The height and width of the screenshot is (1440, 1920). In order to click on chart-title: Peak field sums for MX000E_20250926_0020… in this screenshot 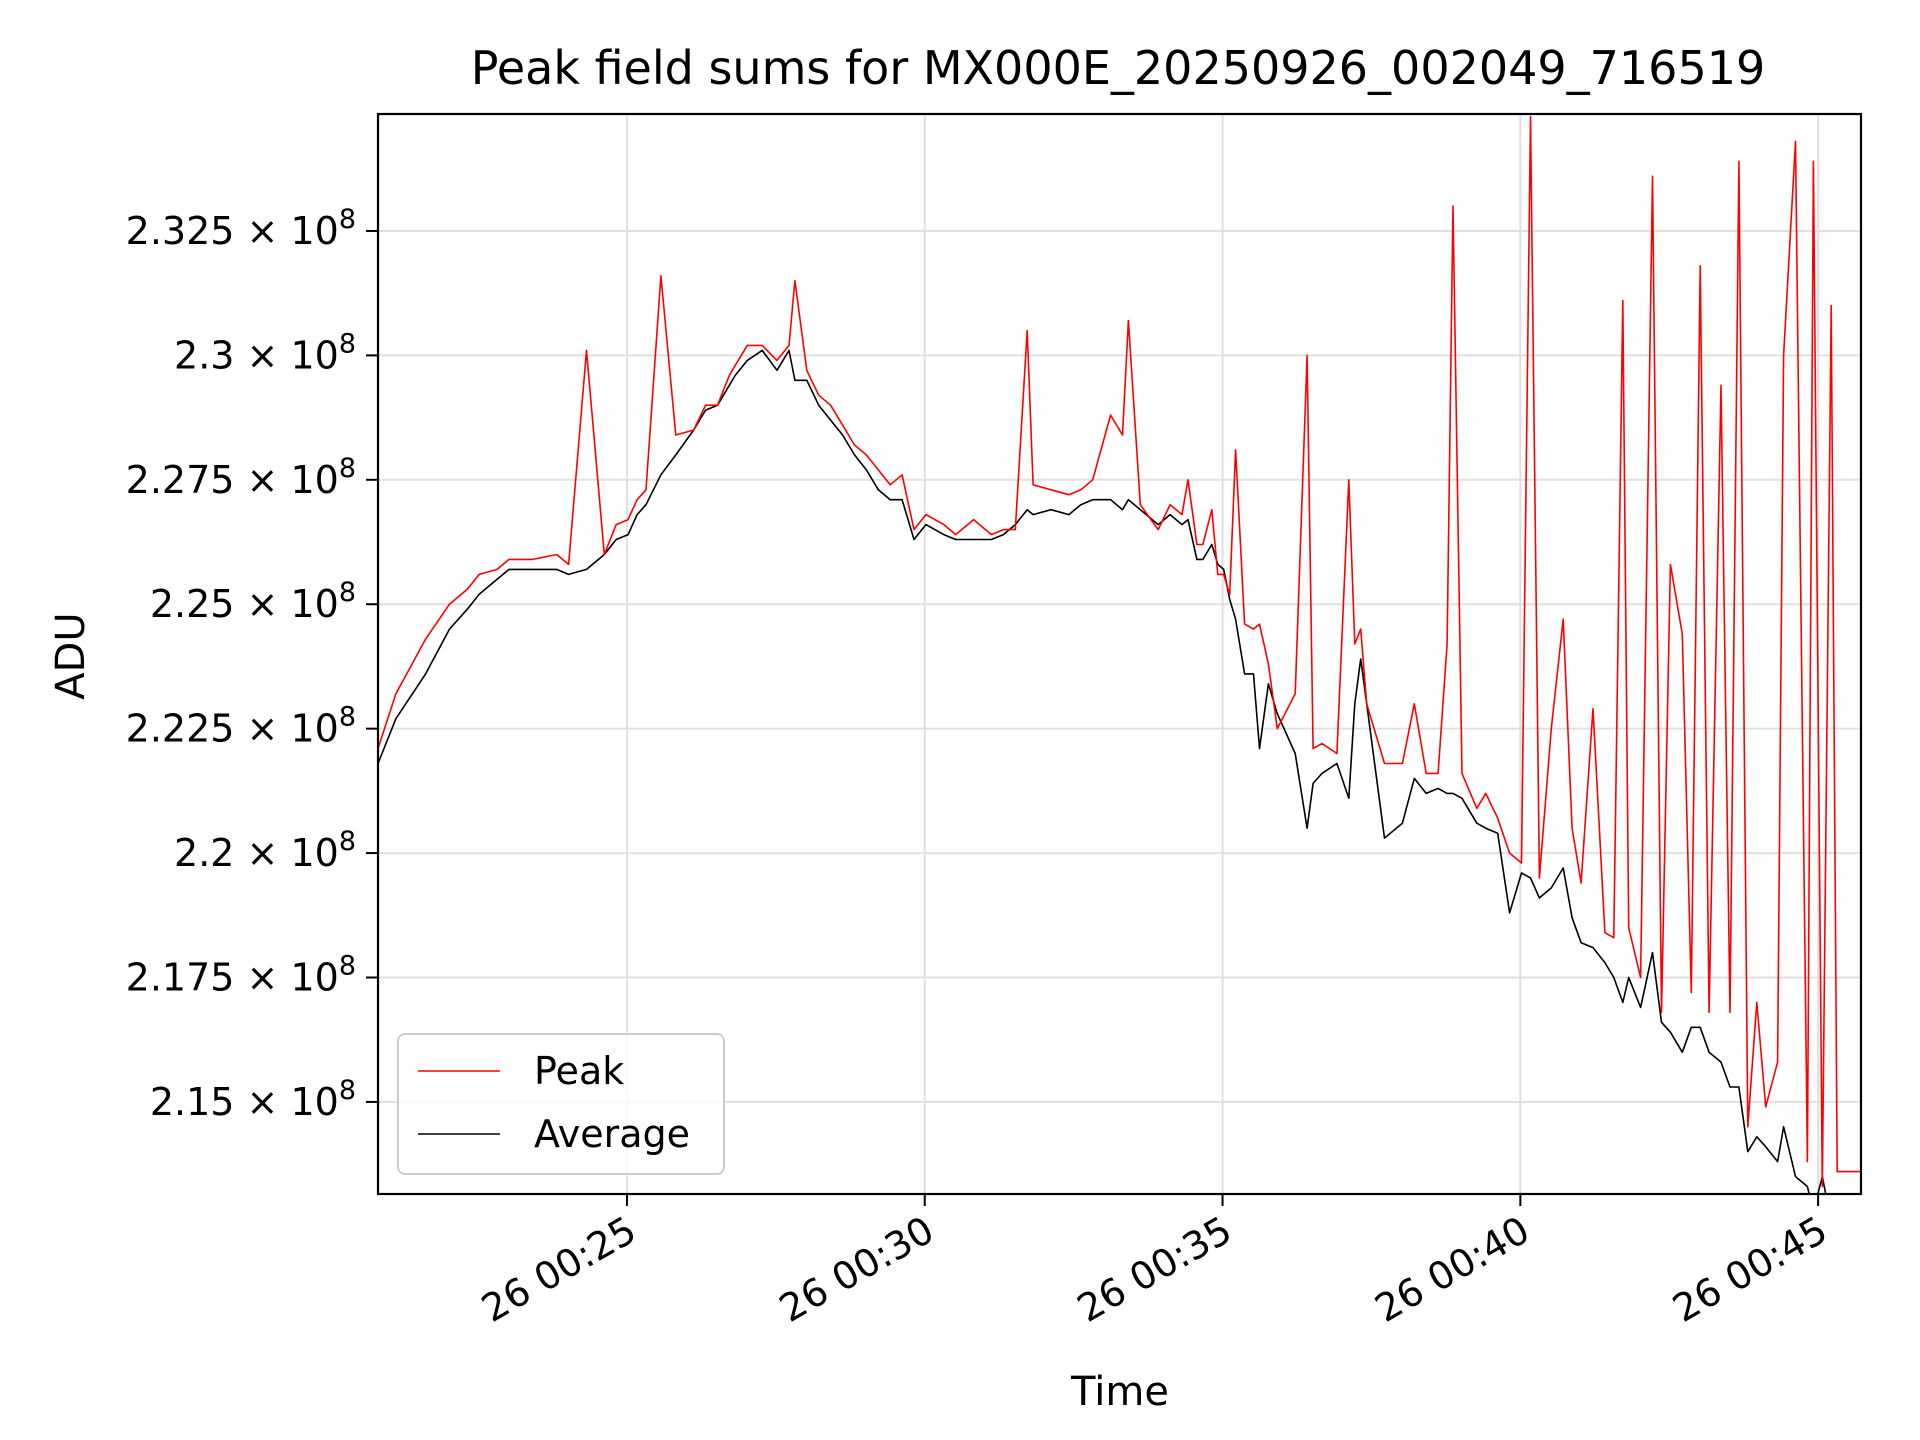, I will do `click(1118, 68)`.